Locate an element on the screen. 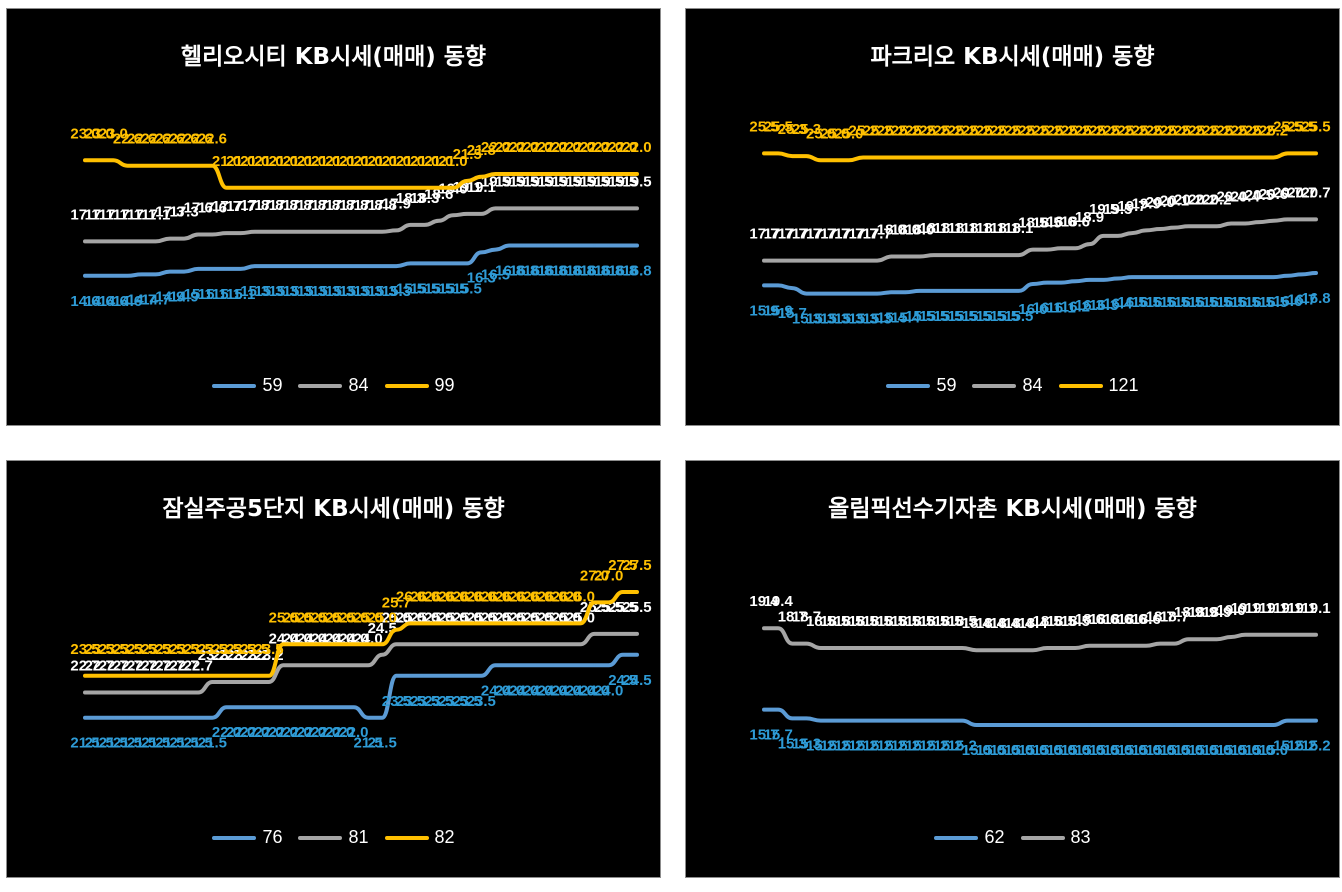 This screenshot has height=892, width=1342. data-label-62-12: 15.2 is located at coordinates (933, 746).